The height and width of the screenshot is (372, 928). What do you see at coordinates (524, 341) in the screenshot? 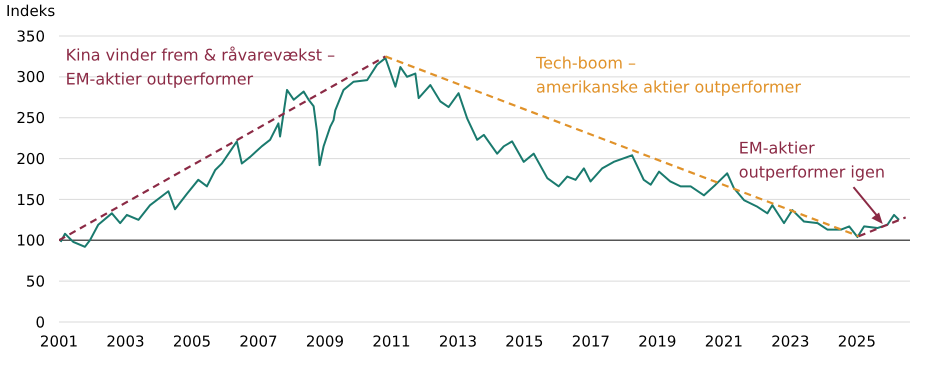
I see `x-tick-label: 2015` at bounding box center [524, 341].